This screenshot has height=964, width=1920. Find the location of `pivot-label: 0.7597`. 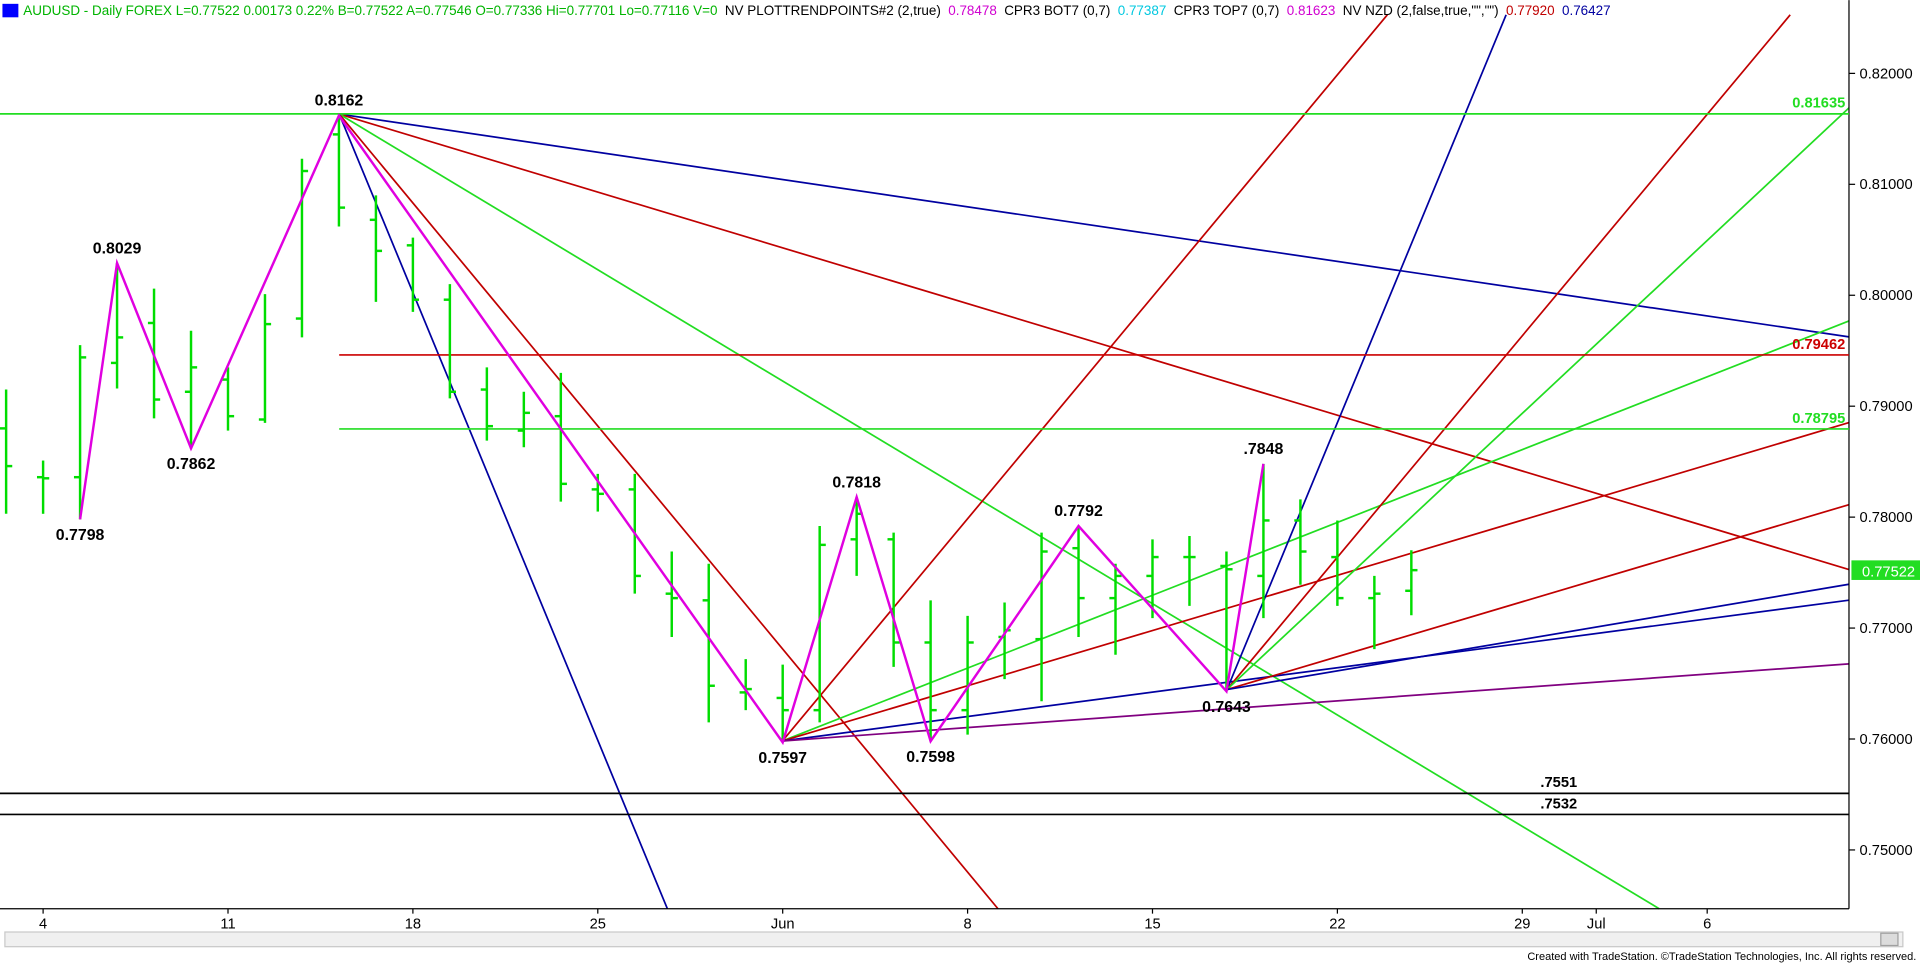

pivot-label: 0.7597 is located at coordinates (782, 758).